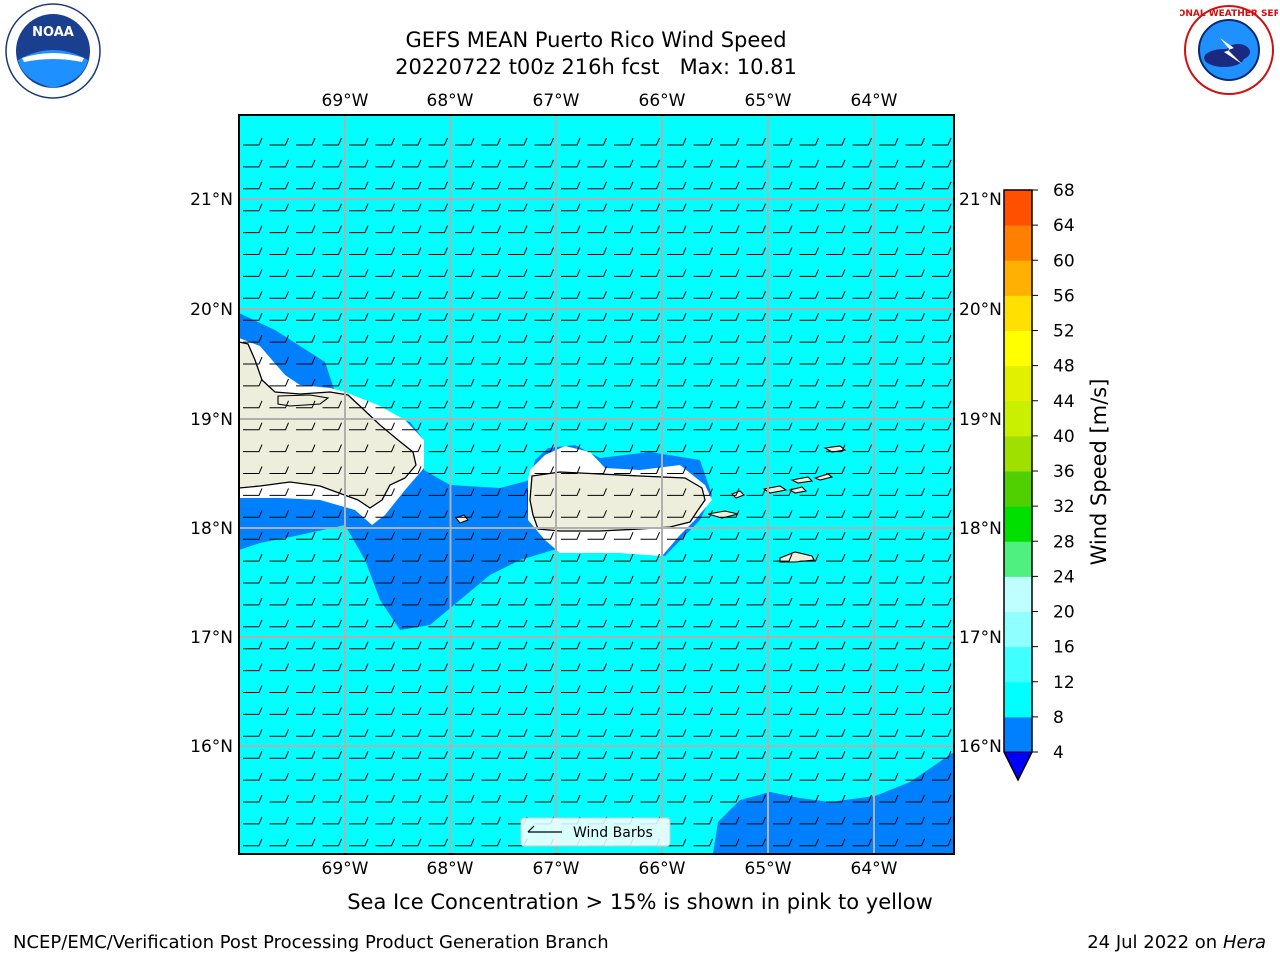 The height and width of the screenshot is (960, 1280). What do you see at coordinates (1229, 50) in the screenshot?
I see `national-weather-service-logo: NATIONAL WEATHER SERVICE` at bounding box center [1229, 50].